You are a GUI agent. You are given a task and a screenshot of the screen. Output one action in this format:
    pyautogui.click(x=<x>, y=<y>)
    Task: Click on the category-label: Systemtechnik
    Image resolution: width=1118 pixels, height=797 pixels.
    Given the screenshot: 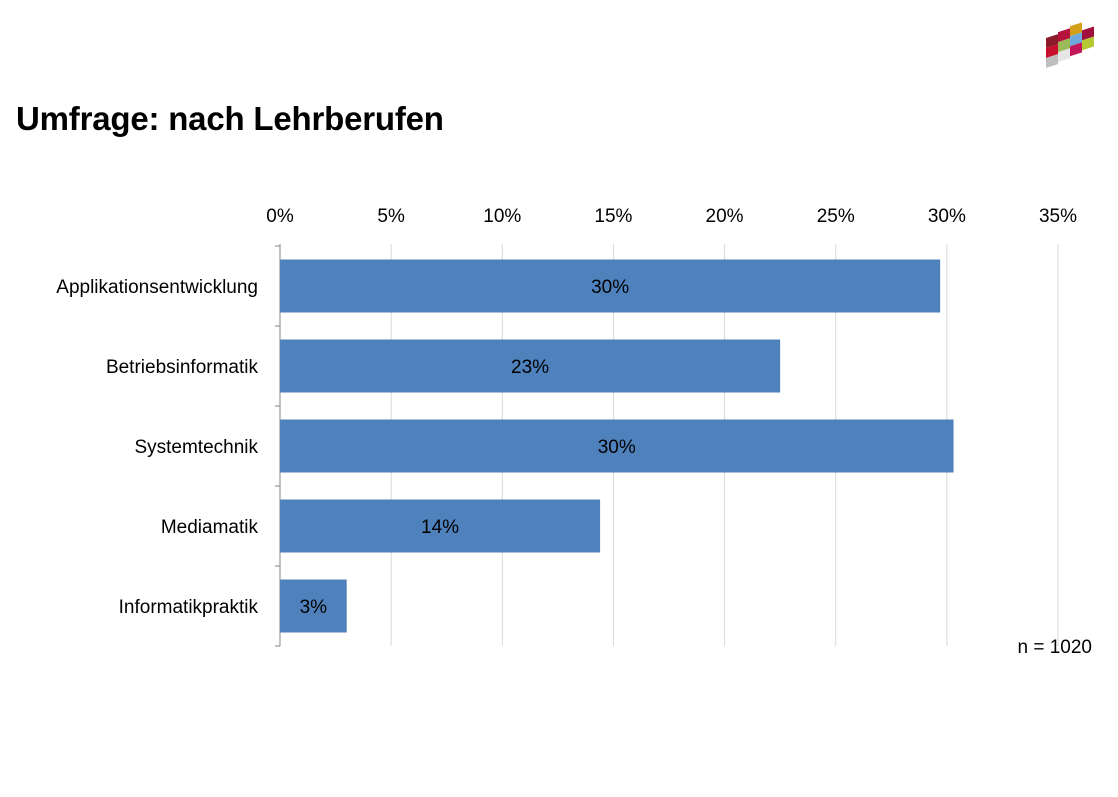 What is the action you would take?
    pyautogui.click(x=196, y=447)
    